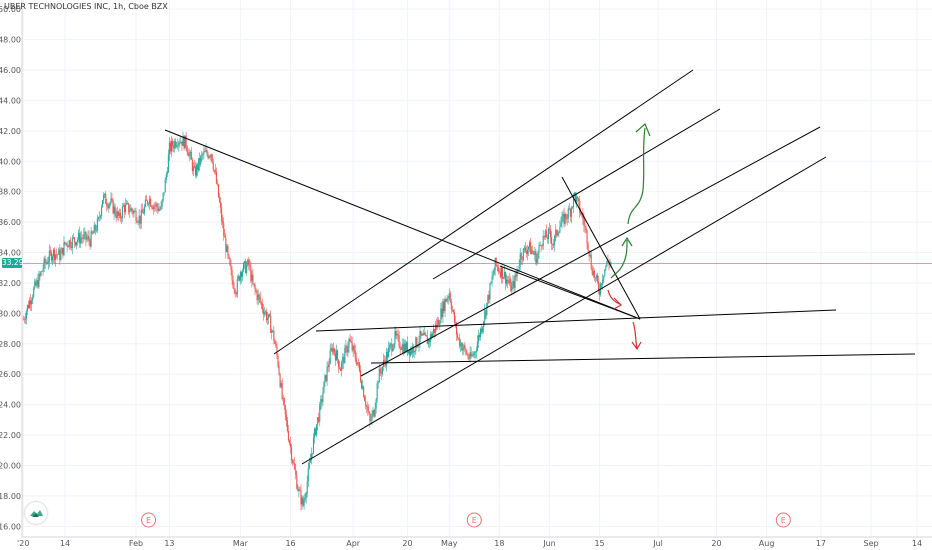 This screenshot has height=550, width=932. What do you see at coordinates (614, 297) in the screenshot?
I see `red-arrow-down-small` at bounding box center [614, 297].